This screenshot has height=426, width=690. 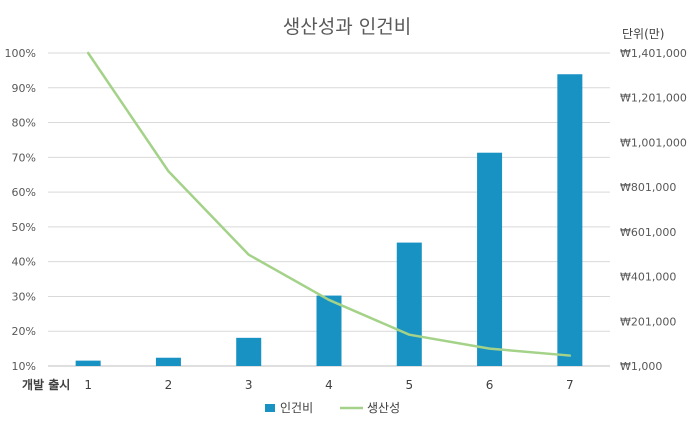 What do you see at coordinates (490, 385) in the screenshot?
I see `x-axis-tick-label: 6` at bounding box center [490, 385].